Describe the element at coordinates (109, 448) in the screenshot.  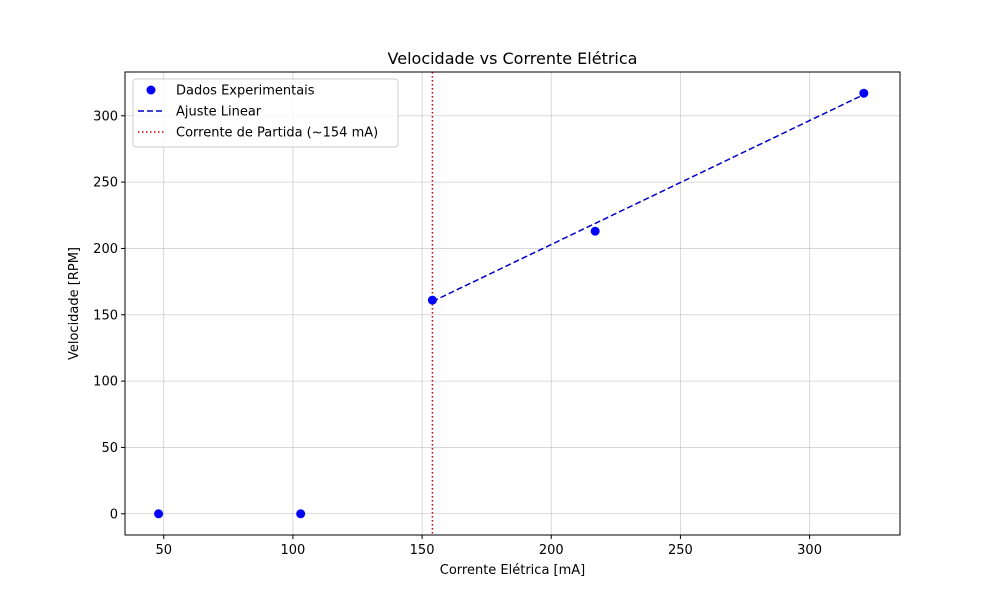
I see `y-tick-label: 50` at that location.